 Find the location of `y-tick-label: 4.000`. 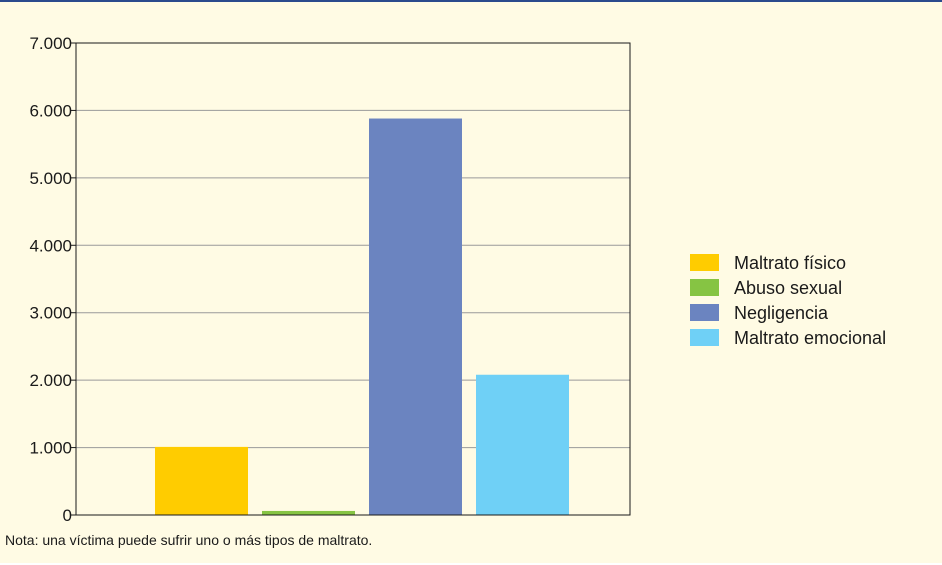

y-tick-label: 4.000 is located at coordinates (50, 245).